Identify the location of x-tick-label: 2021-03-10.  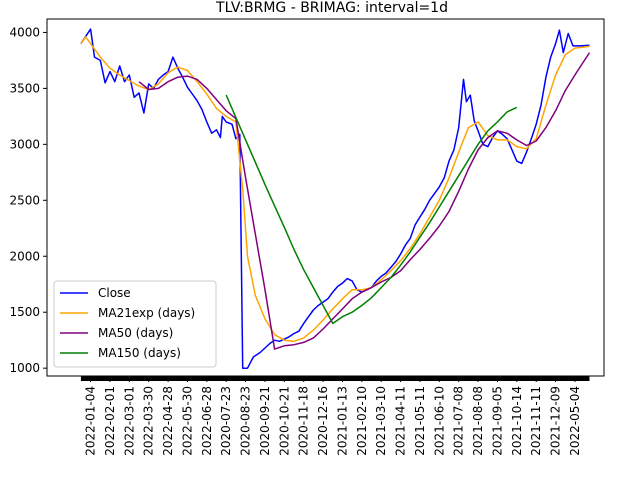
(381, 421).